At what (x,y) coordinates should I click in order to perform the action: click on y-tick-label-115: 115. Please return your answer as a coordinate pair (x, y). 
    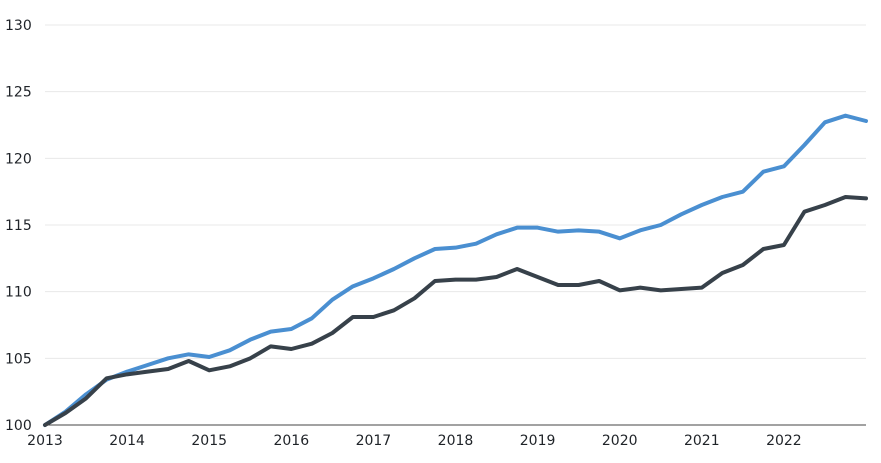
    Looking at the image, I should click on (18, 226).